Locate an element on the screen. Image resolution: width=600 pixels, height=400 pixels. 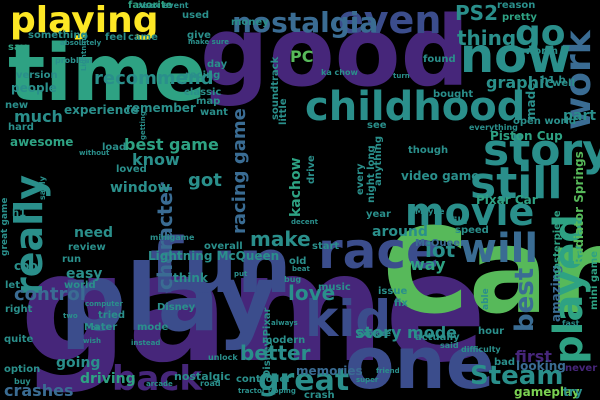
word-disney-pixar: Disney Pixar is located at coordinates (267, 342).